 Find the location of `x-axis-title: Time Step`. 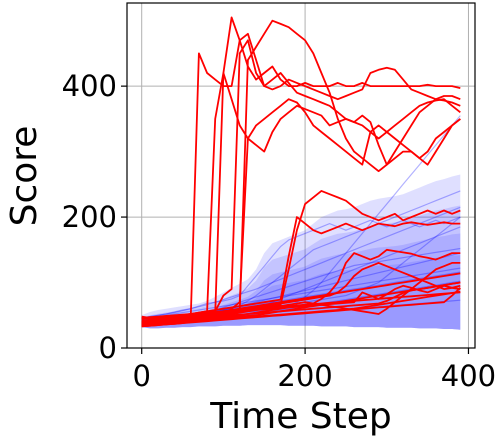

x-axis-title: Time Step is located at coordinates (300, 416).